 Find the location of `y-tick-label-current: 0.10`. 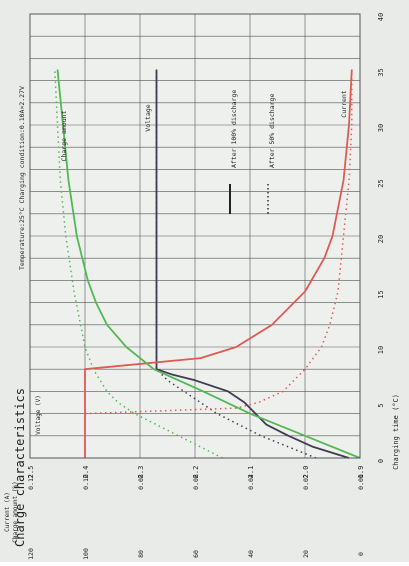

y-tick-label-current: 0.10 is located at coordinates (86, 482).